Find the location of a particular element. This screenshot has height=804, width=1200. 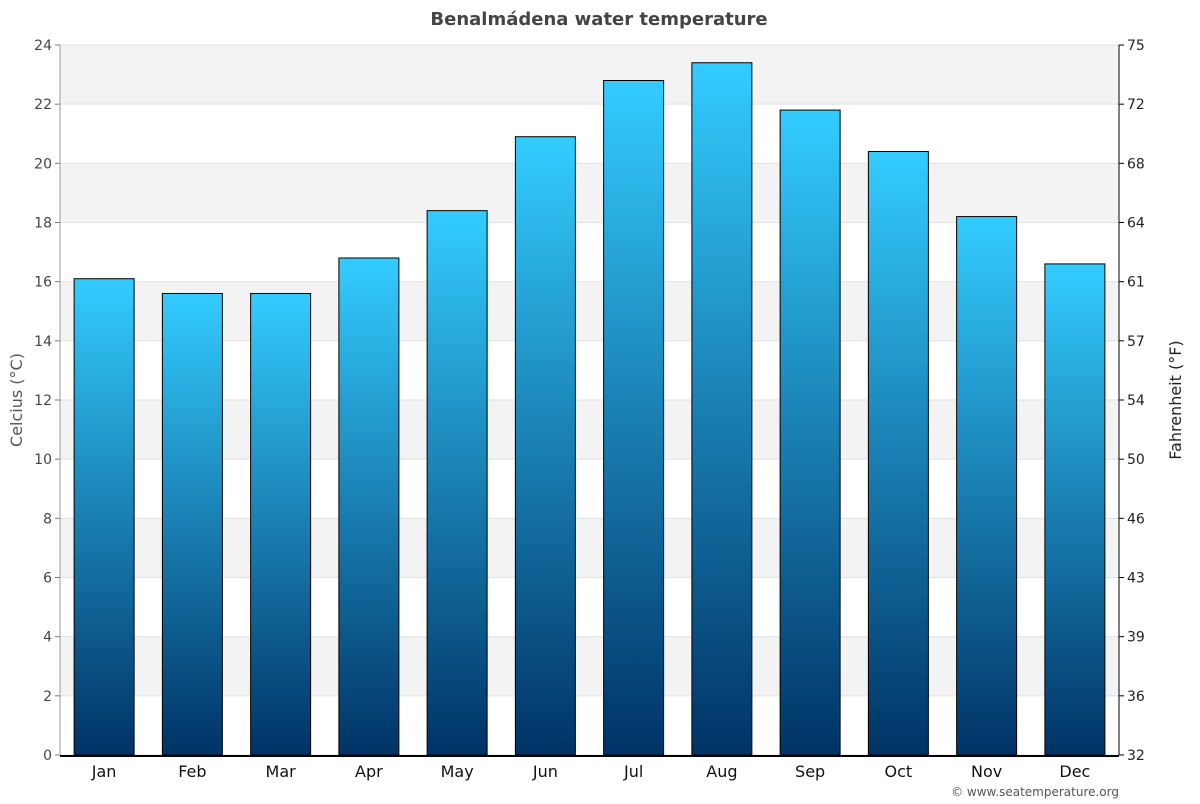

bar-dec is located at coordinates (1075, 509).